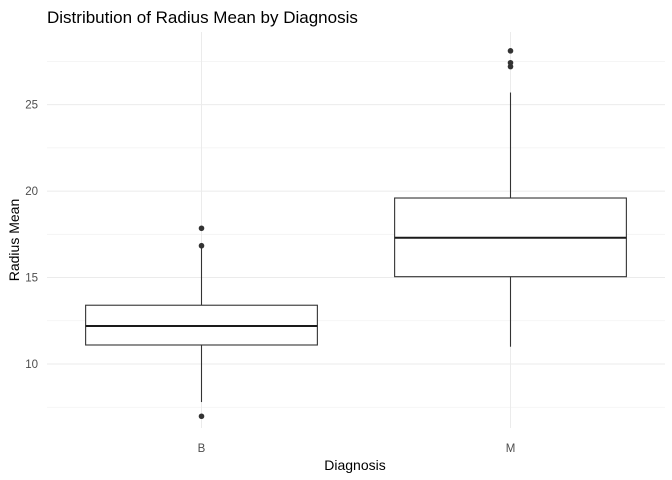 This screenshot has width=672, height=480. Describe the element at coordinates (14, 240) in the screenshot. I see `y-axis-title: Radius Mean` at that location.